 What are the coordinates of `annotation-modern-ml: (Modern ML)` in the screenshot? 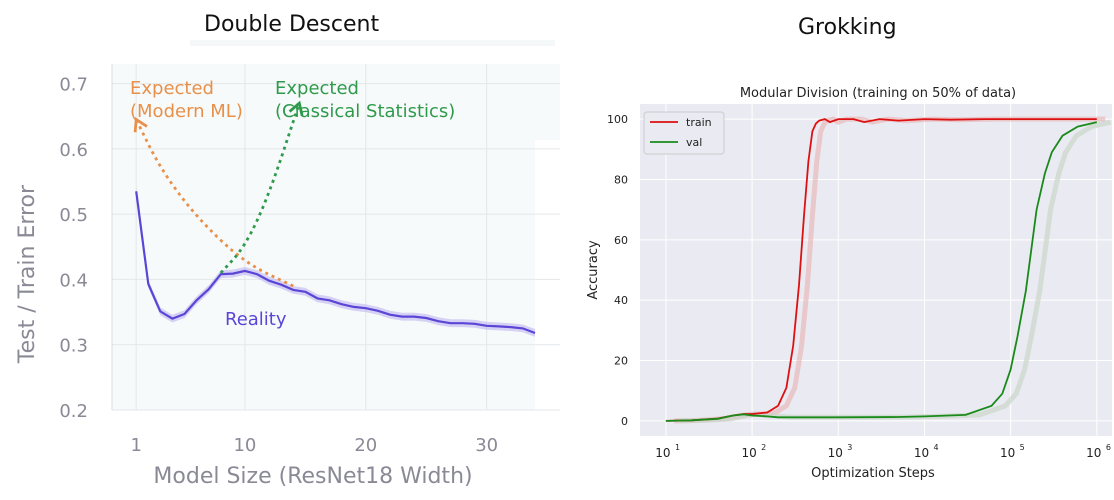 It's located at (186, 111).